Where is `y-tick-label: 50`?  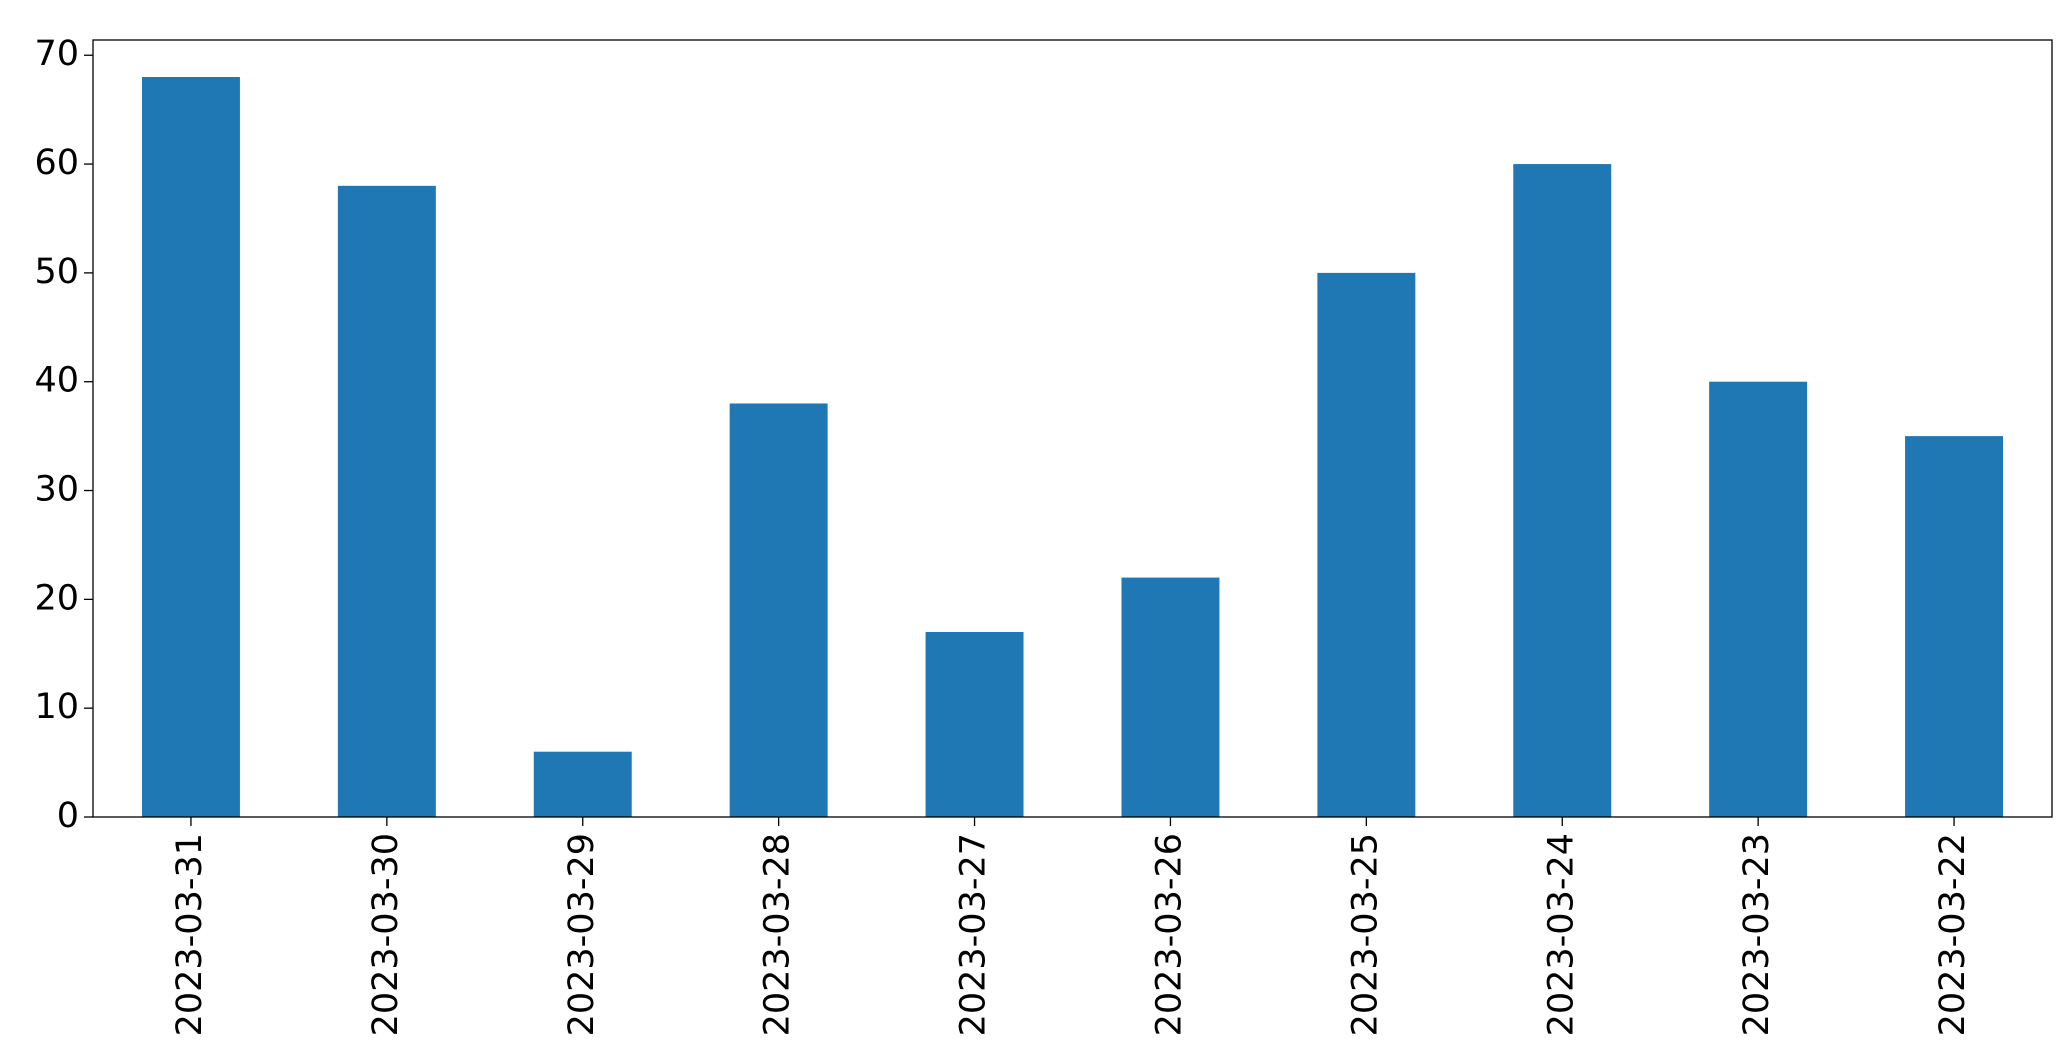
y-tick-label: 50 is located at coordinates (56, 272).